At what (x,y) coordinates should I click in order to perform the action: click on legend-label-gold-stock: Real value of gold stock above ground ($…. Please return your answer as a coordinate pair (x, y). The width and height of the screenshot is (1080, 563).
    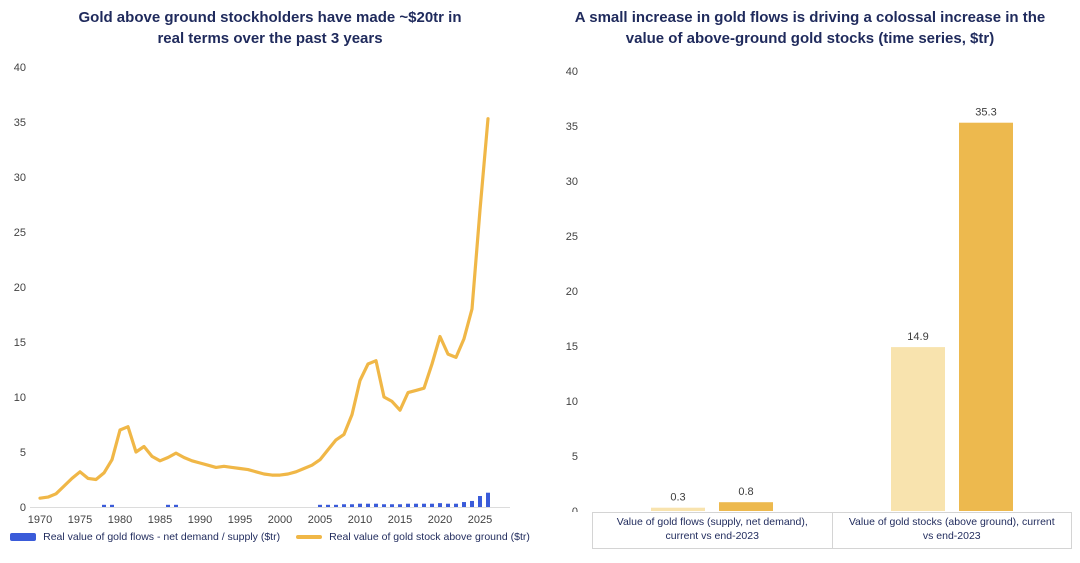
    Looking at the image, I should click on (429, 537).